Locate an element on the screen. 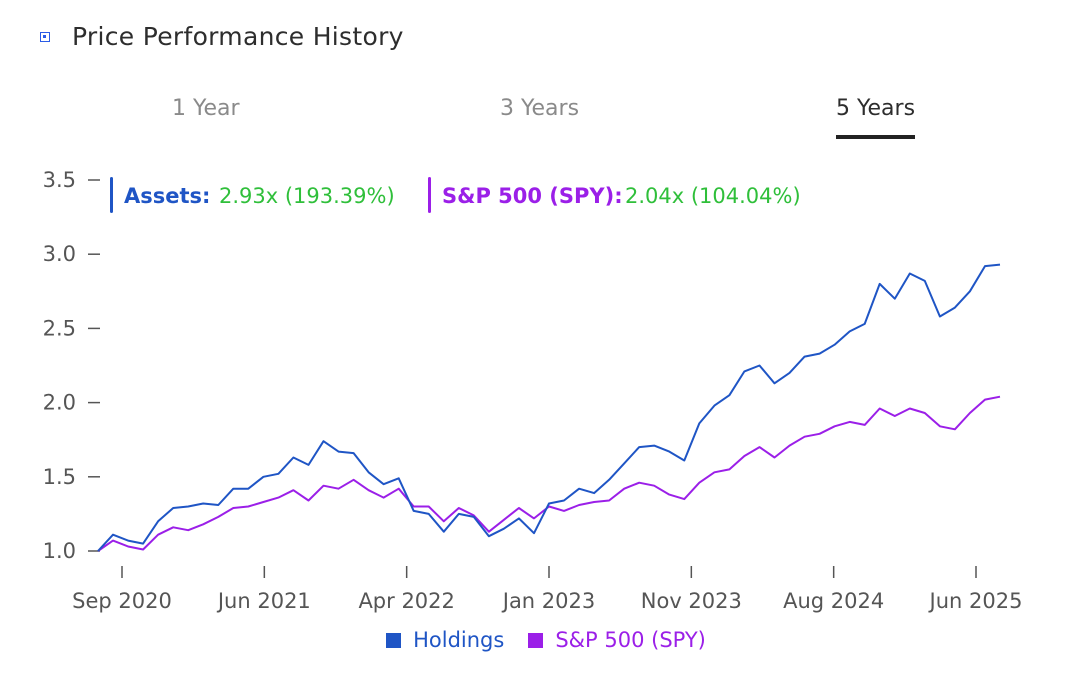 This screenshot has width=1092, height=700. tooltip-spy: S&P 500 (SPY): 2.04x (104.04%) is located at coordinates (614, 195).